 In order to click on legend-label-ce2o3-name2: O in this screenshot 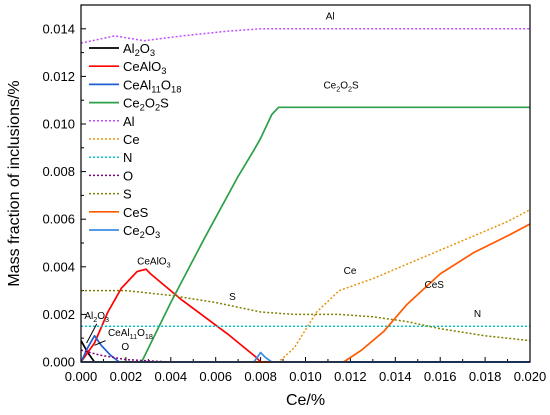, I will do `click(150, 230)`.